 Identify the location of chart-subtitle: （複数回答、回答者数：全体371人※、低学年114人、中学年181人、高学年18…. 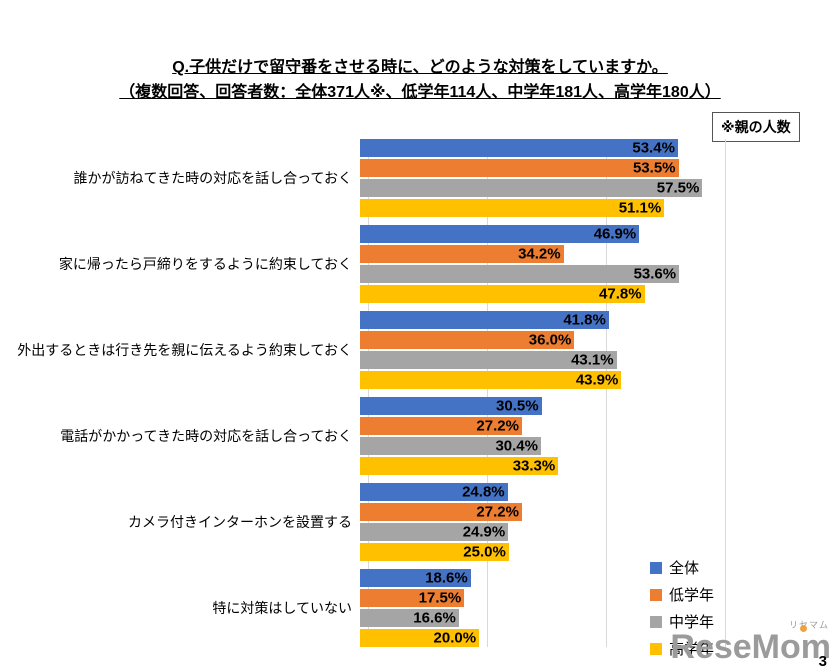
(420, 93).